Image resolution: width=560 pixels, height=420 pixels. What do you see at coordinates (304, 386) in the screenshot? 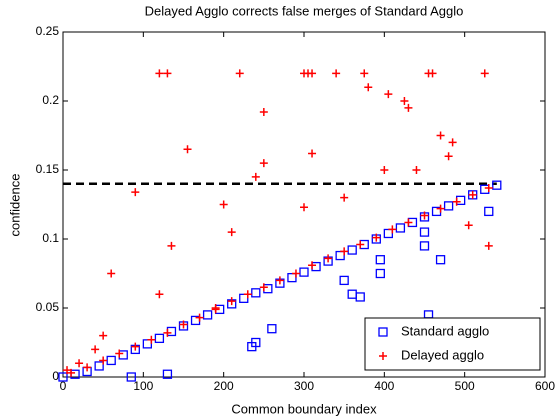
I see `x-tick-label: 300` at bounding box center [304, 386].